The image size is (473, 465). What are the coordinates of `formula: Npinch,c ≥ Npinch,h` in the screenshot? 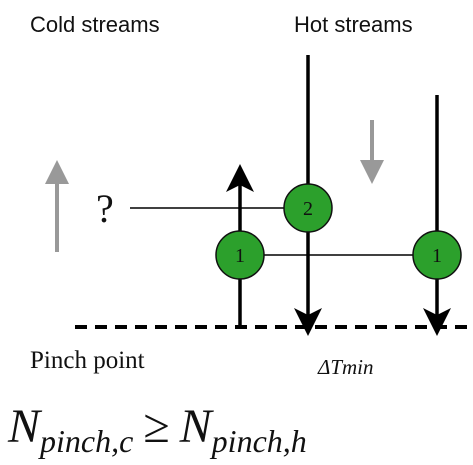 It's located at (157, 429).